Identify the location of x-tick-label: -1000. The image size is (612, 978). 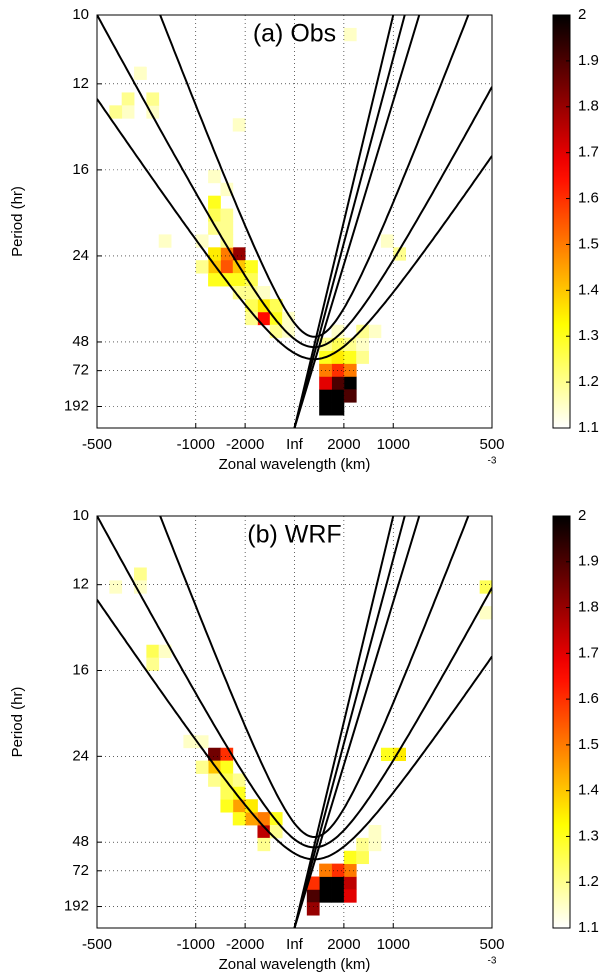
(196, 944).